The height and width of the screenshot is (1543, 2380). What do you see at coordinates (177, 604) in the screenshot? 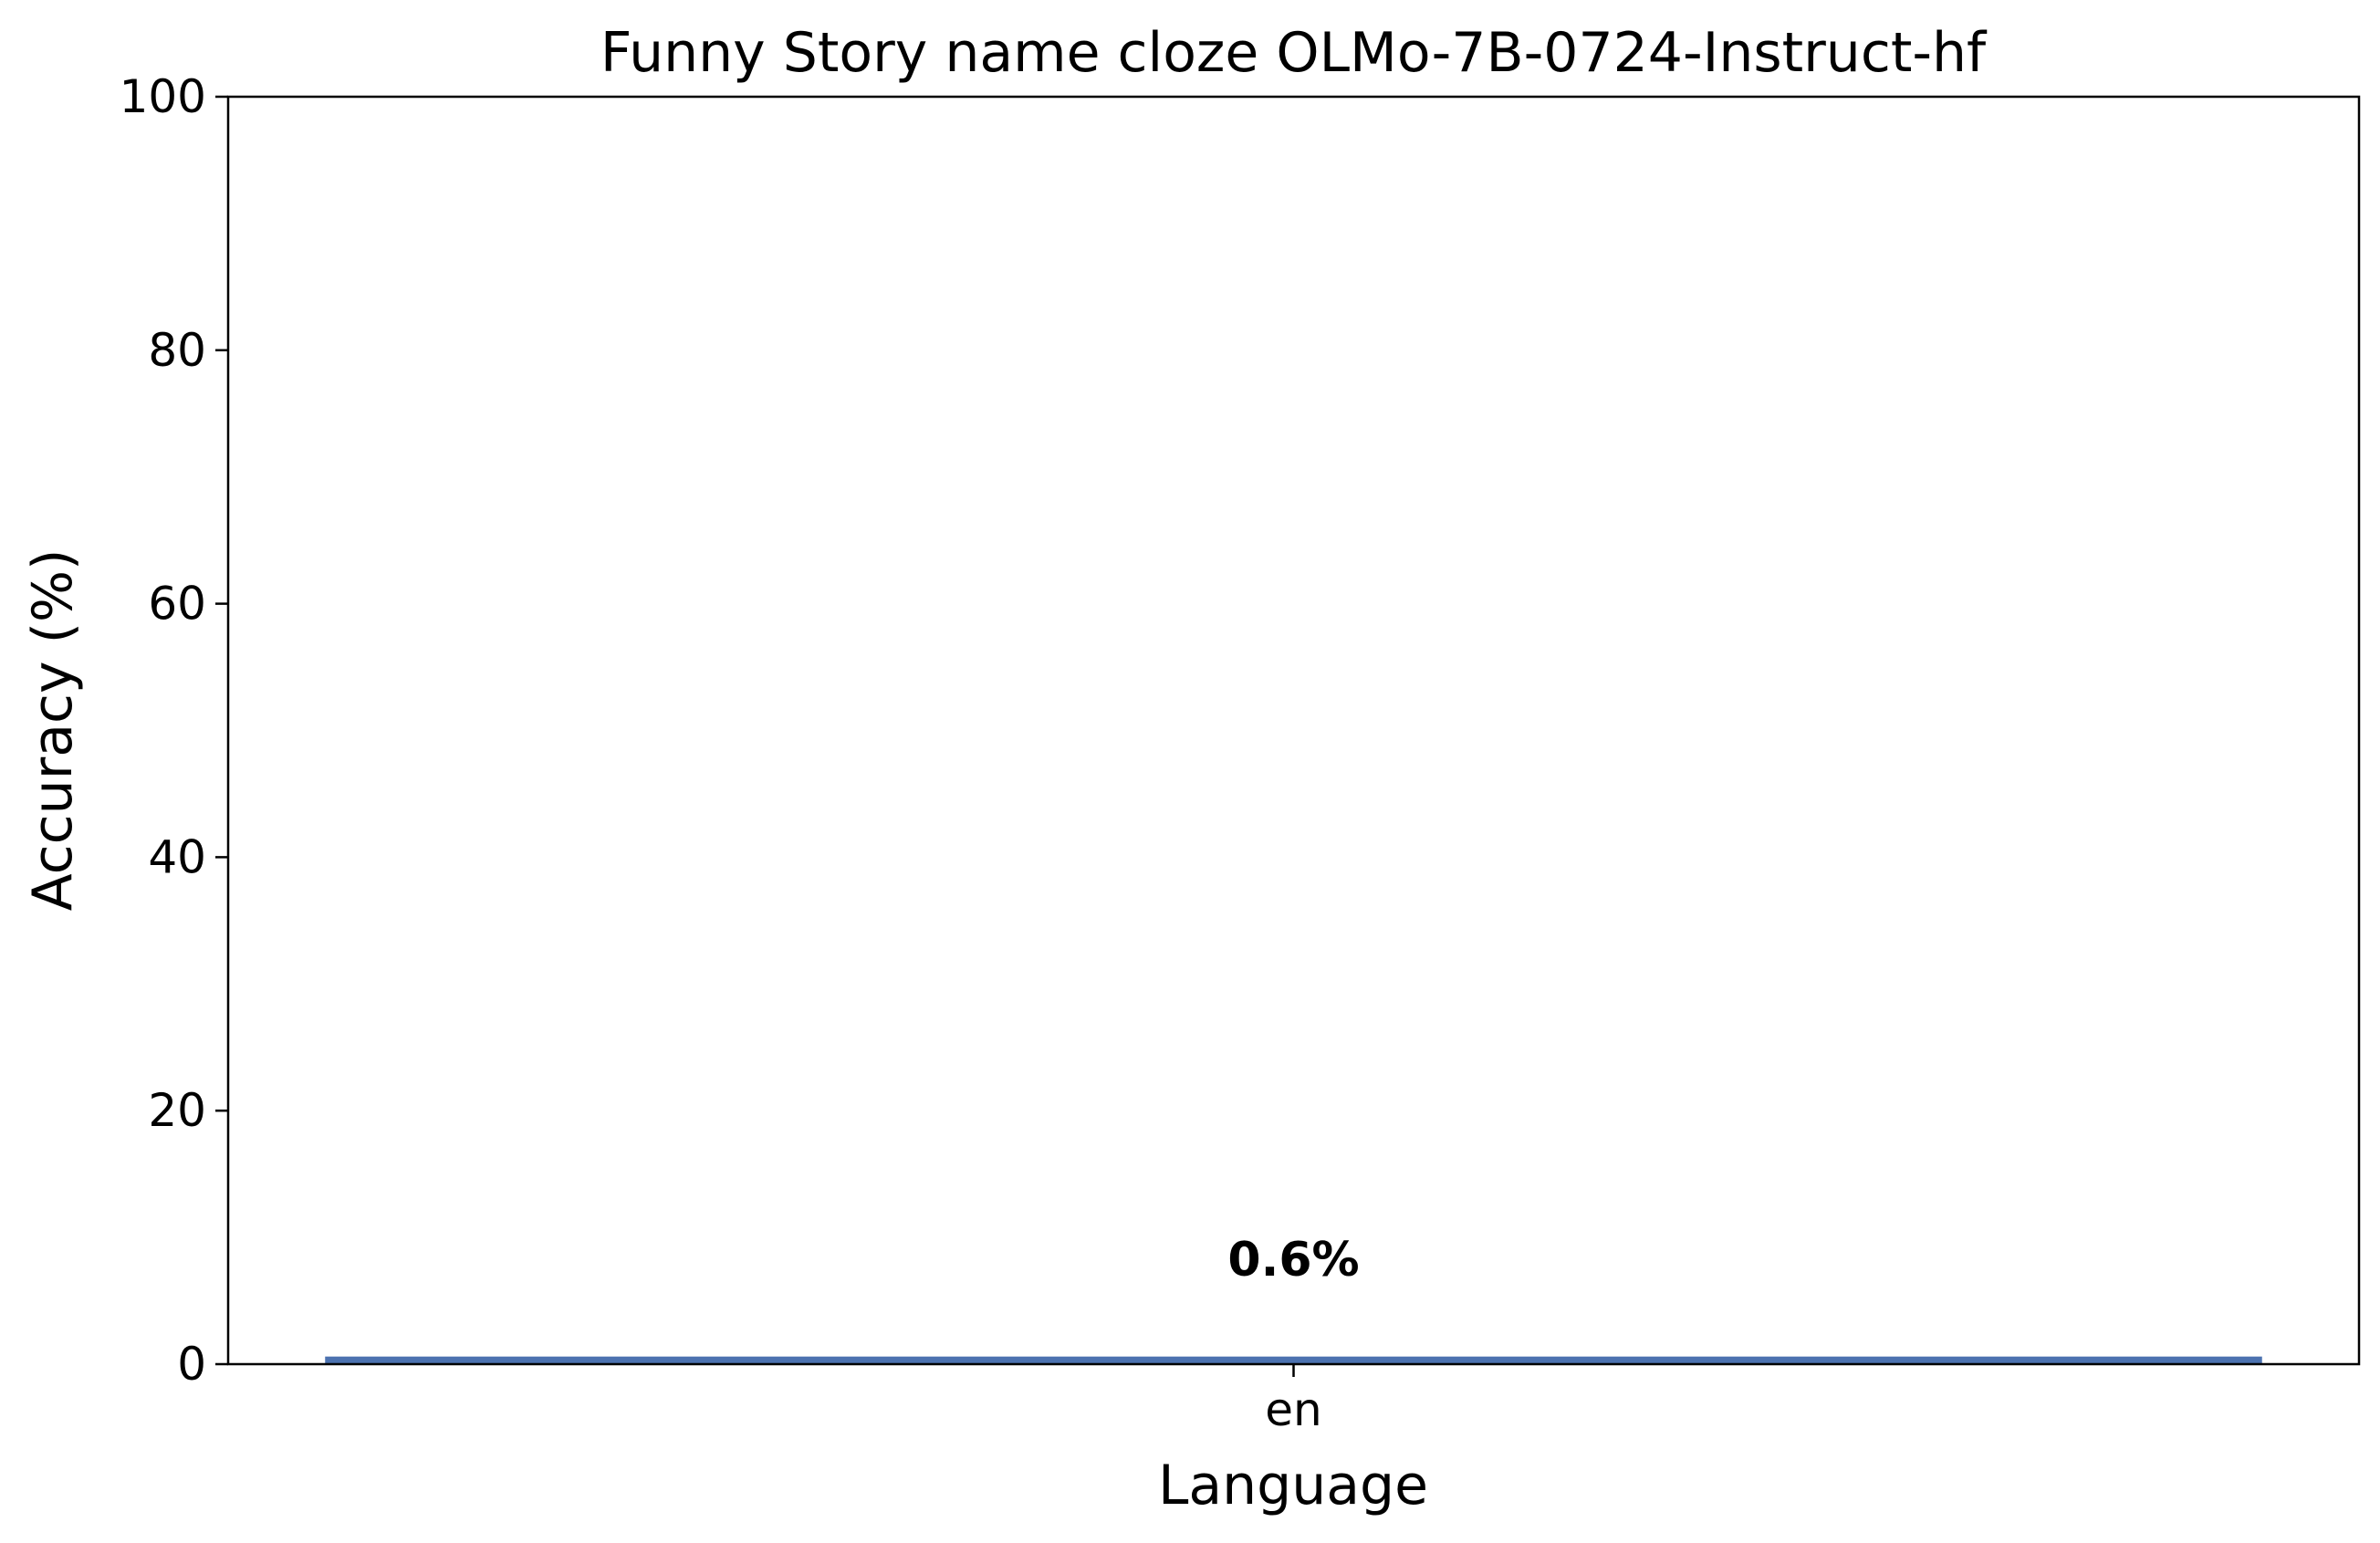
I see `y-tick-label: 60` at bounding box center [177, 604].